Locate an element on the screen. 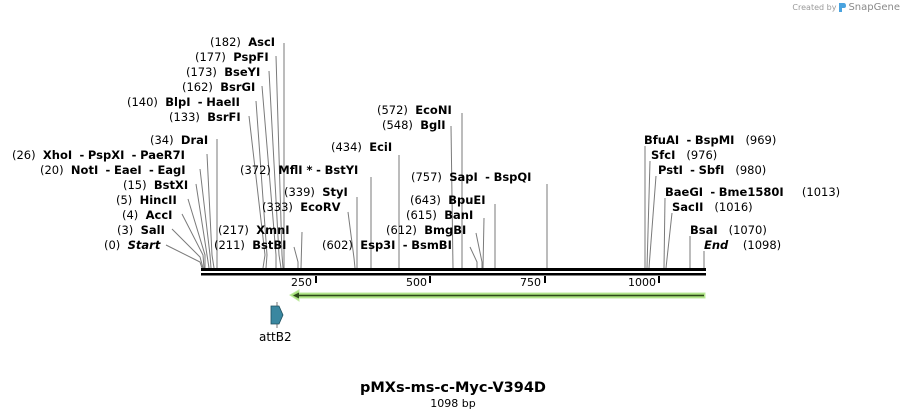 This screenshot has width=906, height=419. site-line-sali is located at coordinates (187, 248).